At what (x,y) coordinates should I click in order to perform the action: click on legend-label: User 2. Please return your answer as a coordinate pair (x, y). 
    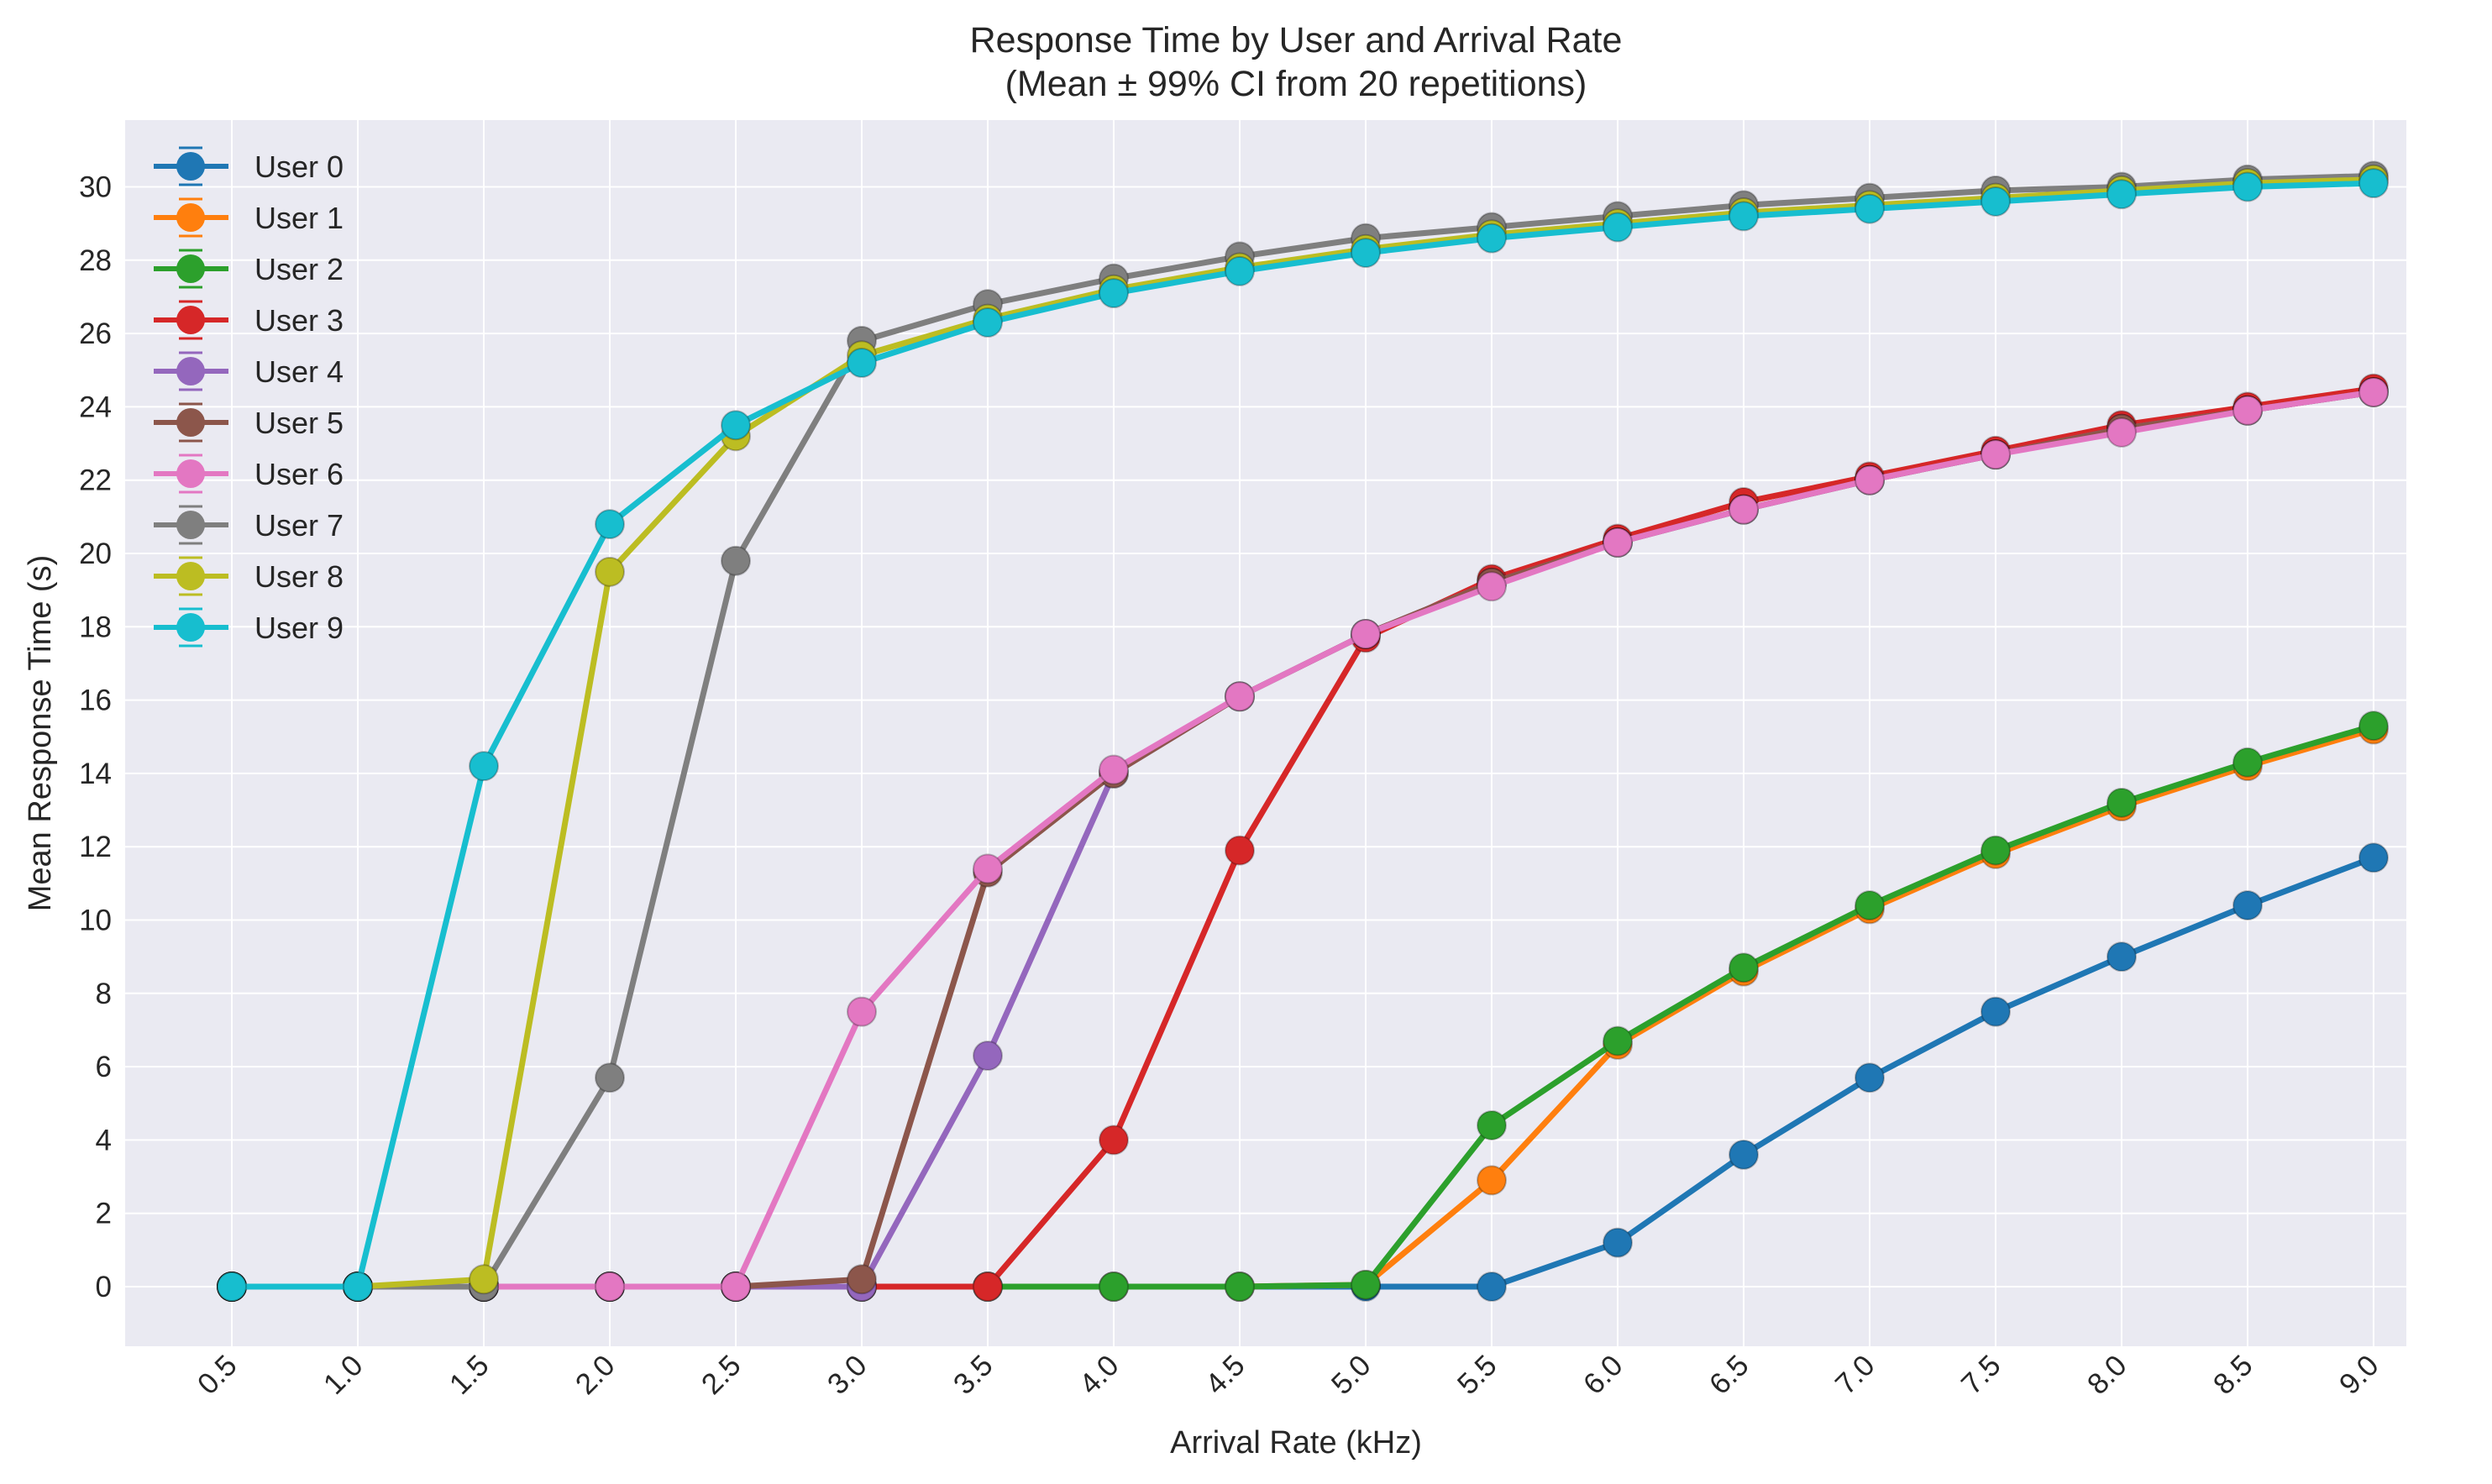
    Looking at the image, I should click on (299, 269).